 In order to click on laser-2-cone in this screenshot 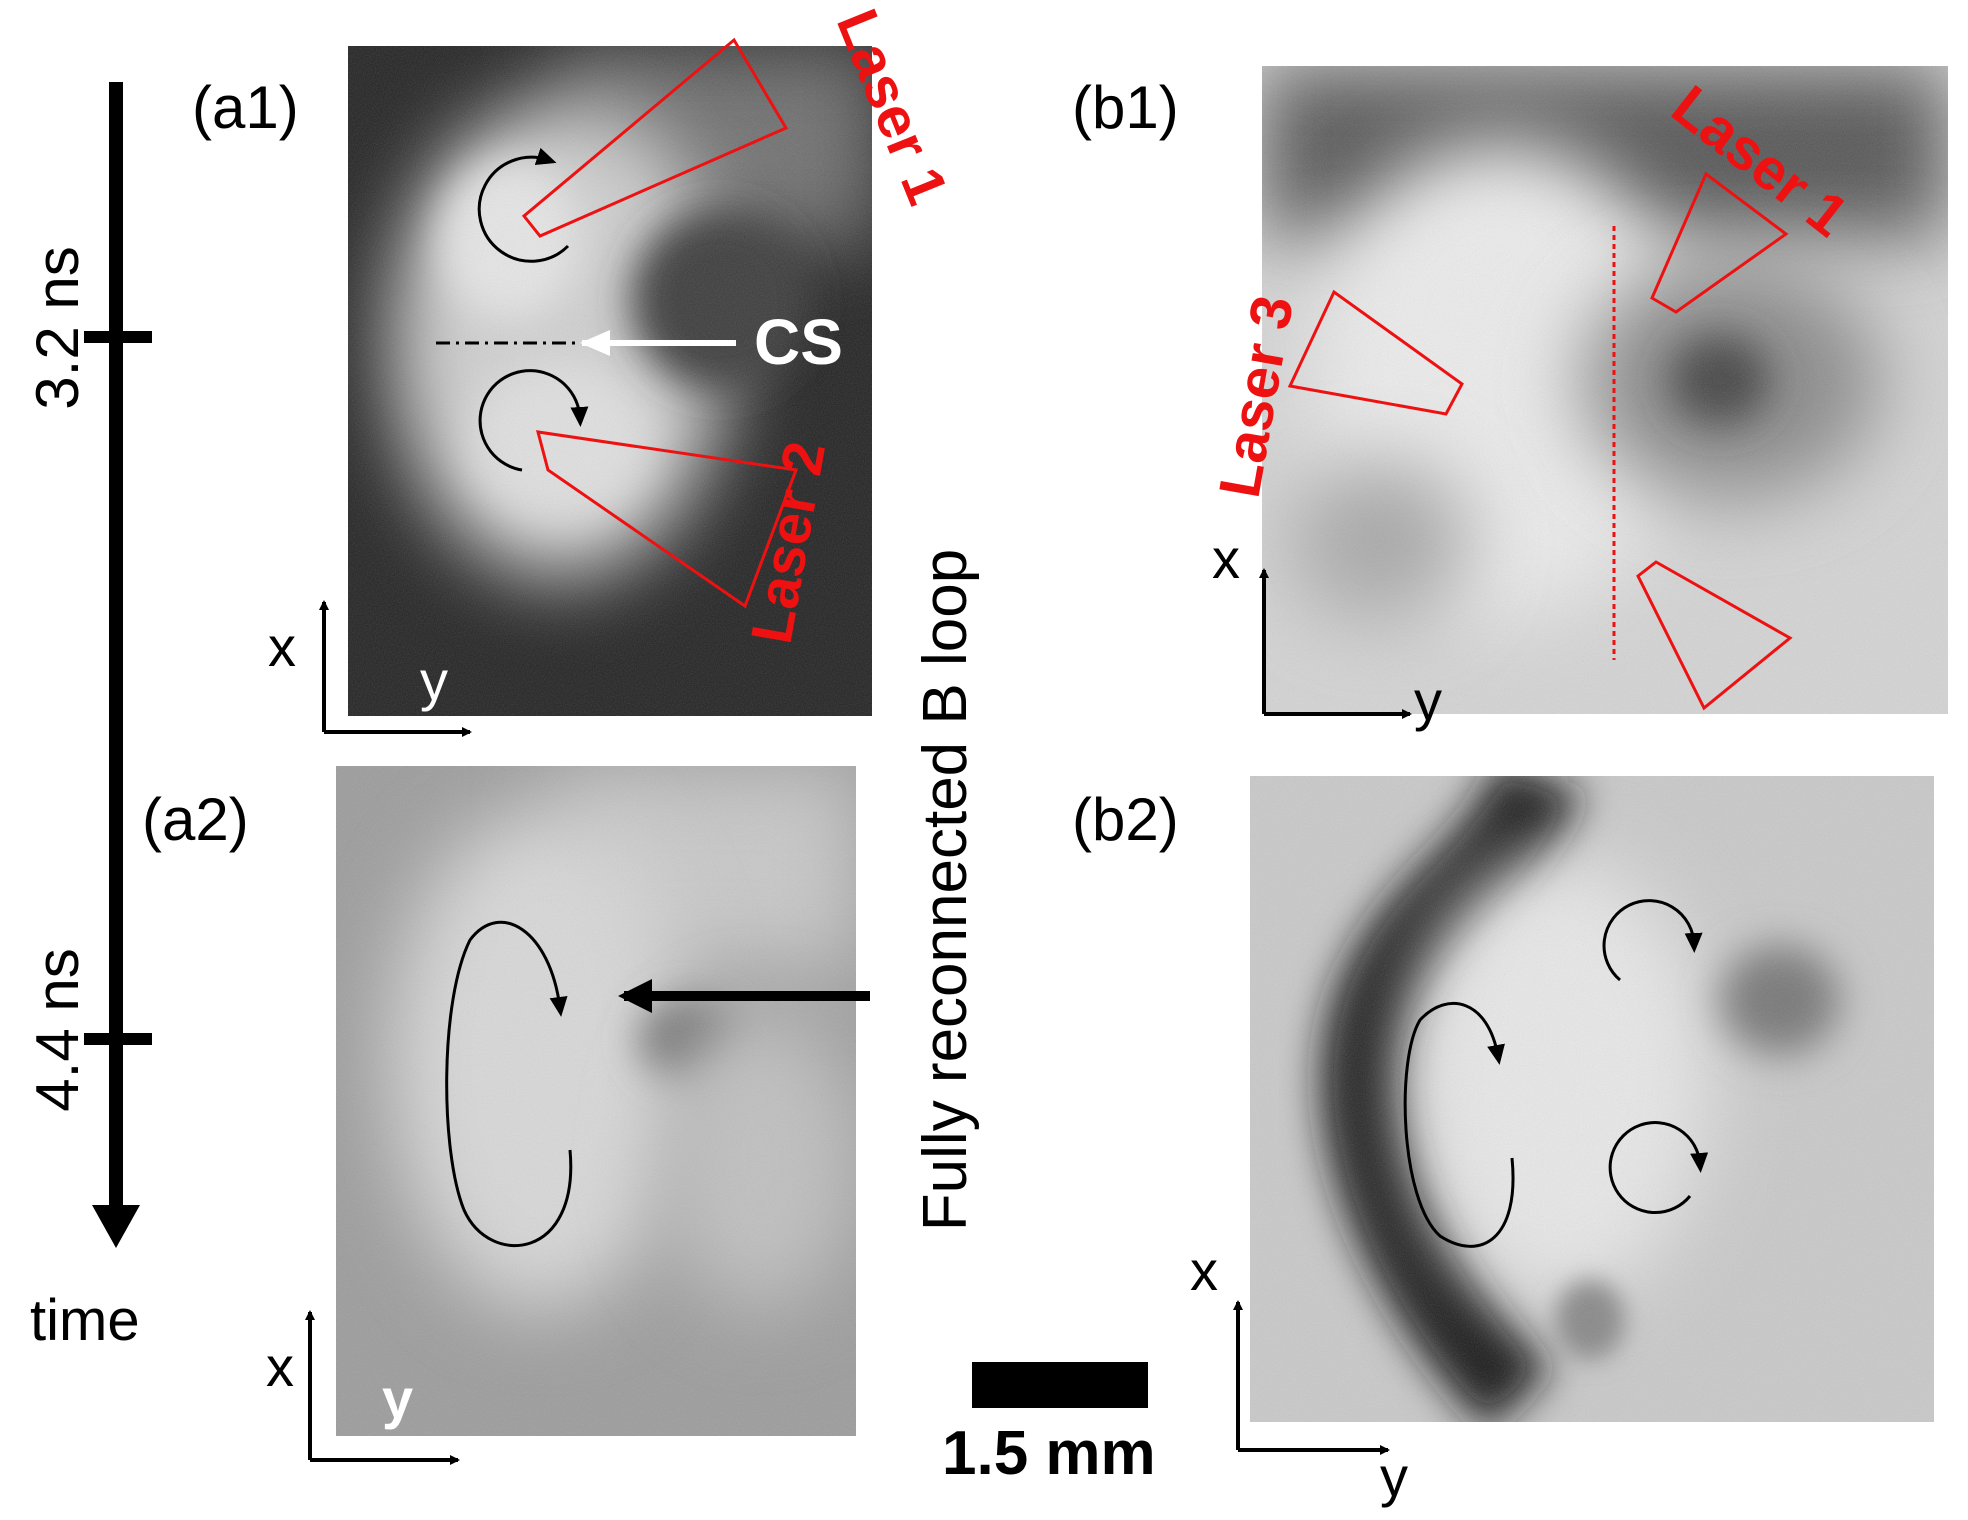, I will do `click(667, 519)`.